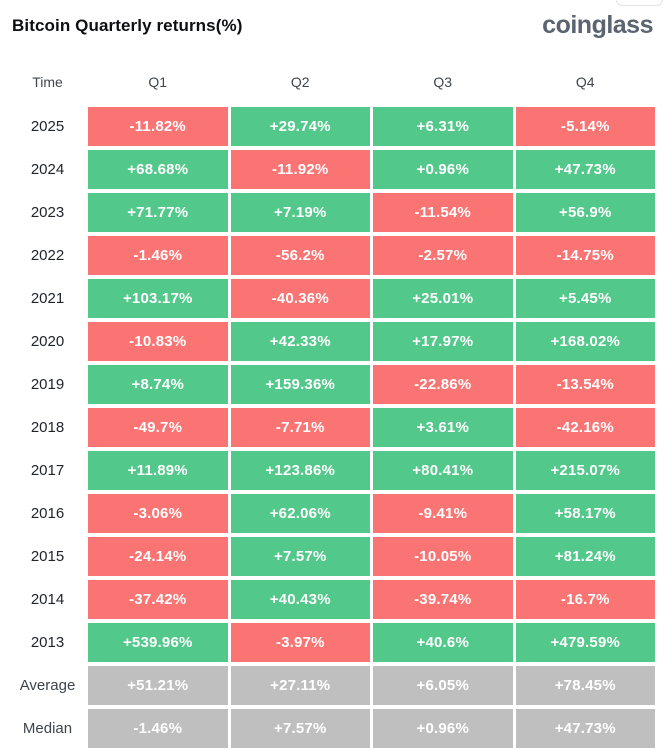 This screenshot has height=749, width=665. I want to click on table-row: 2020 -10.83% +42.33% +17.97% +168.02%, so click(332, 341).